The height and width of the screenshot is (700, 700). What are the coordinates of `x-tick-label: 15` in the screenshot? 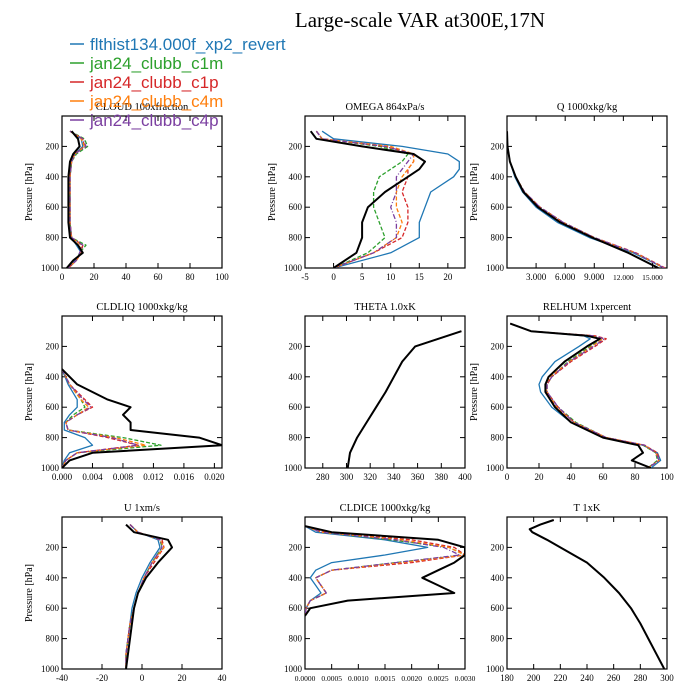 It's located at (420, 277).